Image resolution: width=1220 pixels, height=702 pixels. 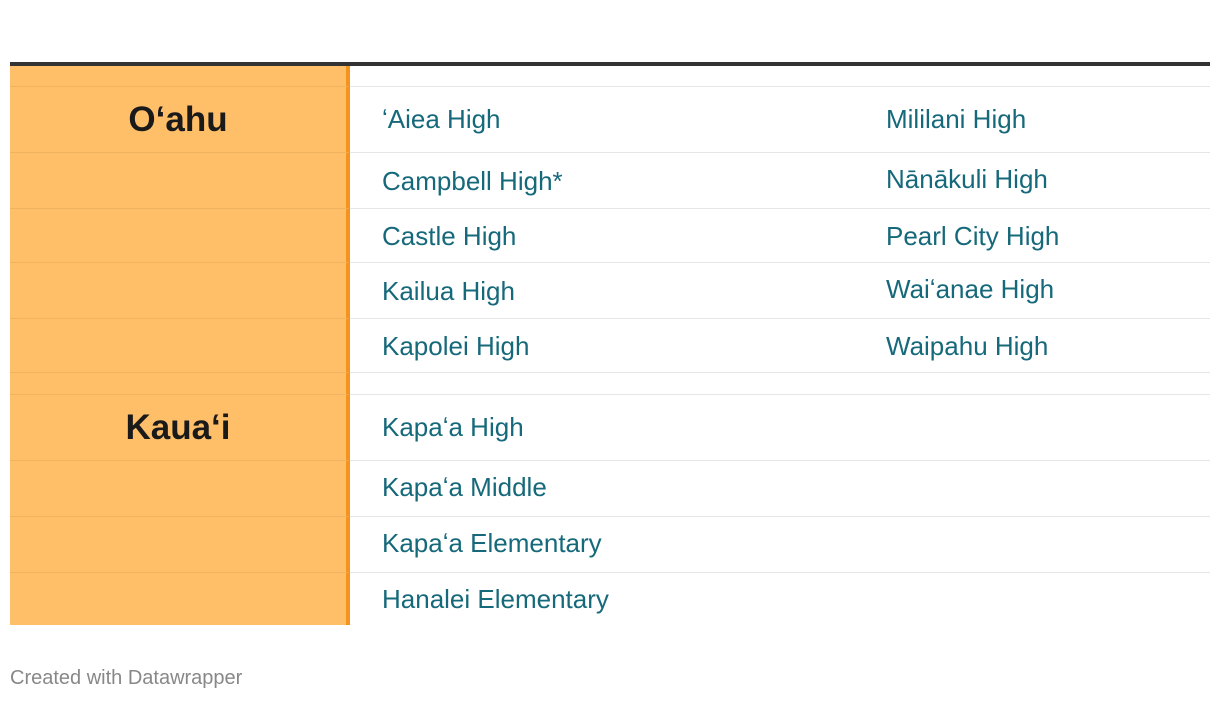 What do you see at coordinates (126, 678) in the screenshot?
I see `datawrapper-credit: Created with Datawrapper` at bounding box center [126, 678].